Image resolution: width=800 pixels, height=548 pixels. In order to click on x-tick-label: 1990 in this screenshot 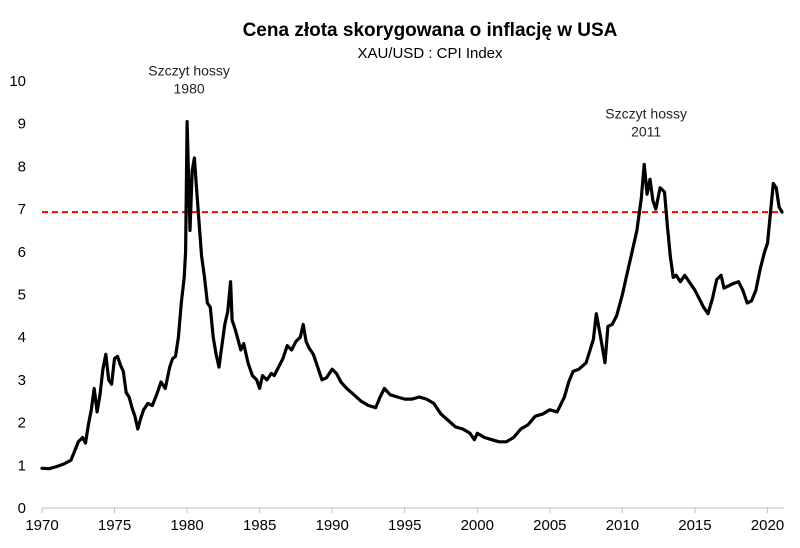, I will do `click(332, 525)`.